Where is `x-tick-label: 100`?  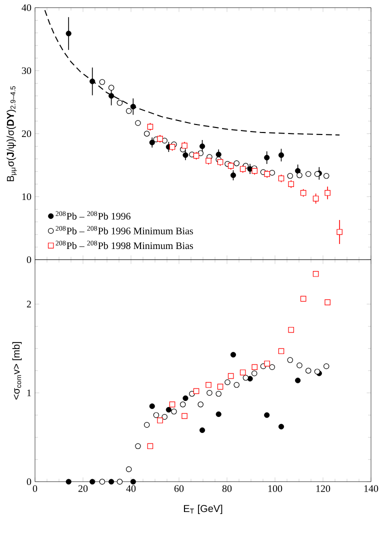
x-tick-label: 100 is located at coordinates (275, 488).